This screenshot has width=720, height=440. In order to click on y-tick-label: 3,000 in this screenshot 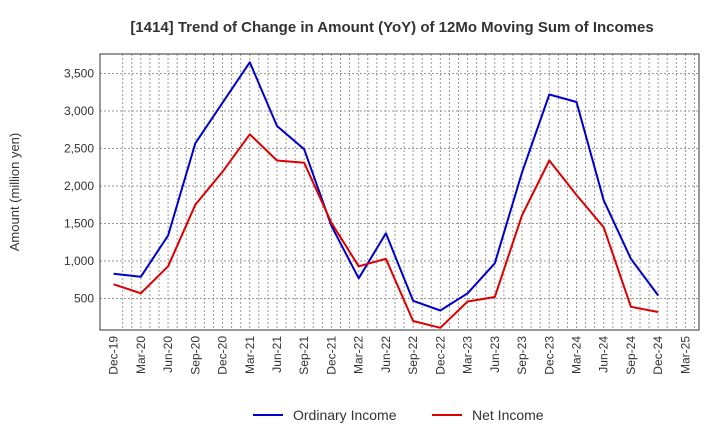, I will do `click(79, 111)`.